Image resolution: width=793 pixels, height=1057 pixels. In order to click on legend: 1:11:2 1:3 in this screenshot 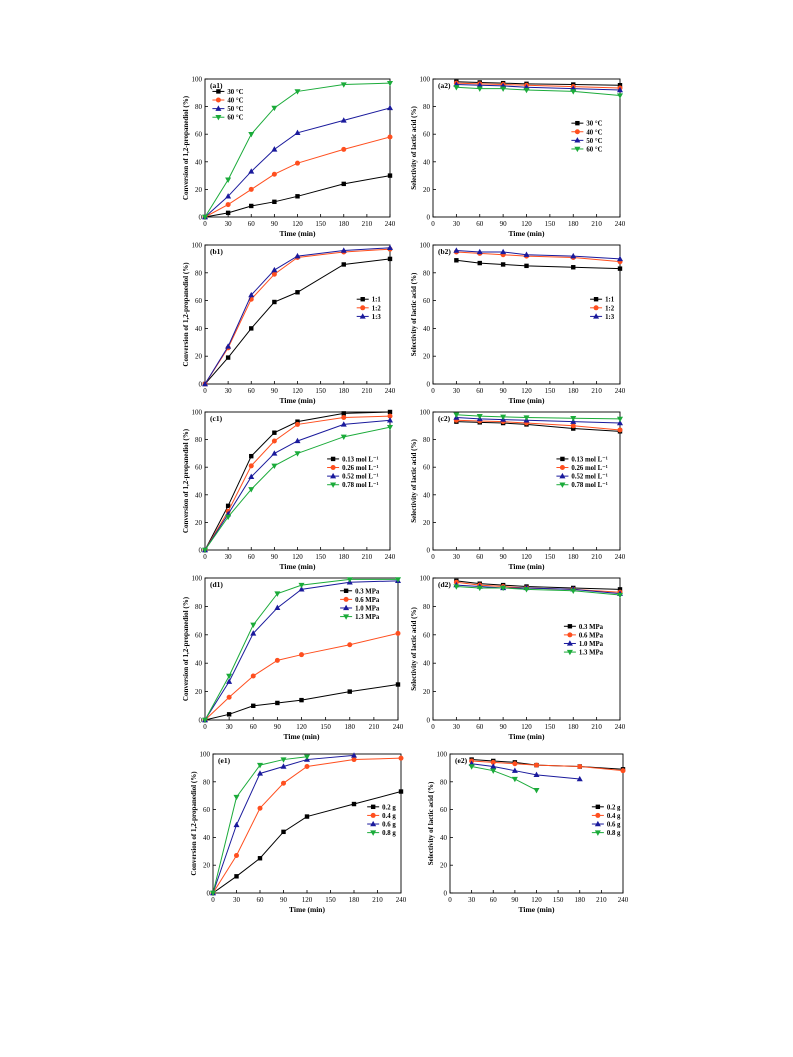, I will do `click(369, 309)`.